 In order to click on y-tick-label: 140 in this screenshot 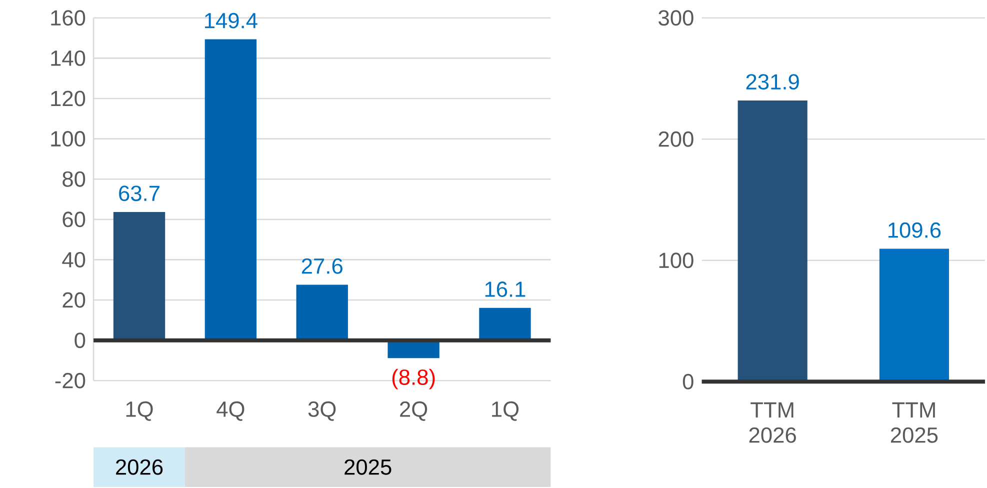, I will do `click(68, 58)`.